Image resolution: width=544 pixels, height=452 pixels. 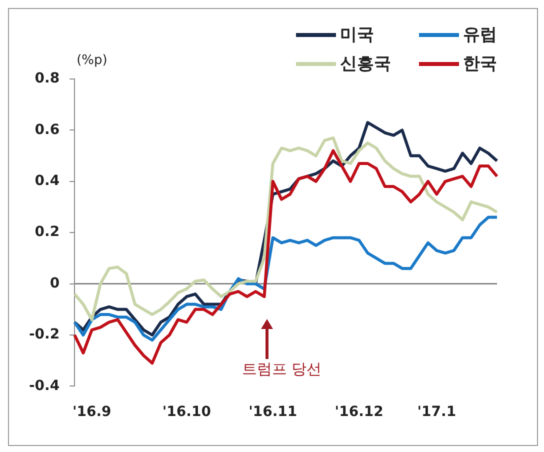 I want to click on y-tick-label: 0.8, so click(x=47, y=78).